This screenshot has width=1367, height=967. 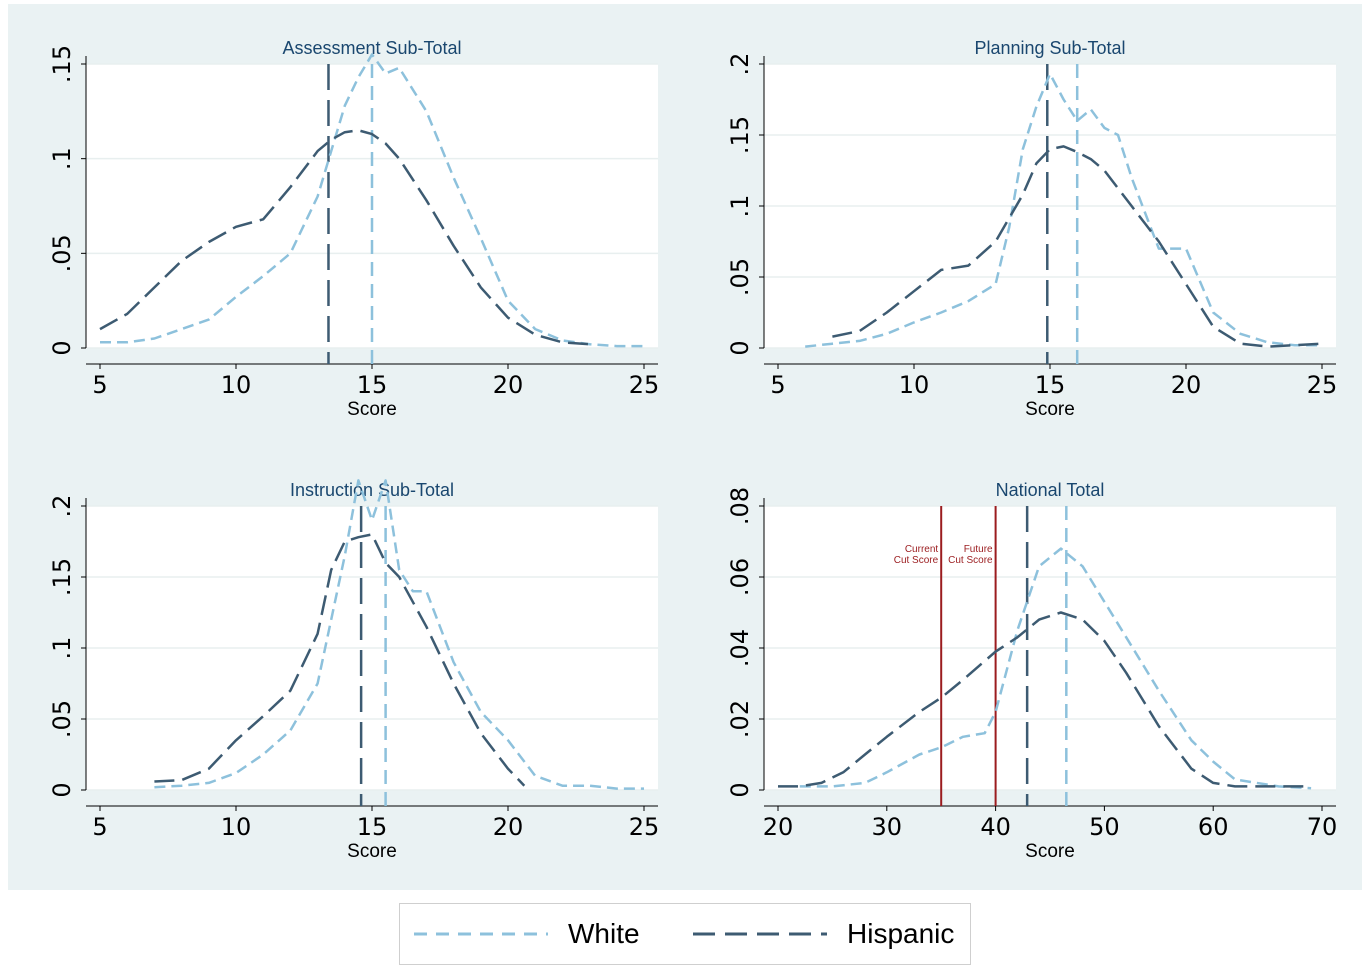 I want to click on chart-title: Assessment Sub-Total, so click(x=371, y=48).